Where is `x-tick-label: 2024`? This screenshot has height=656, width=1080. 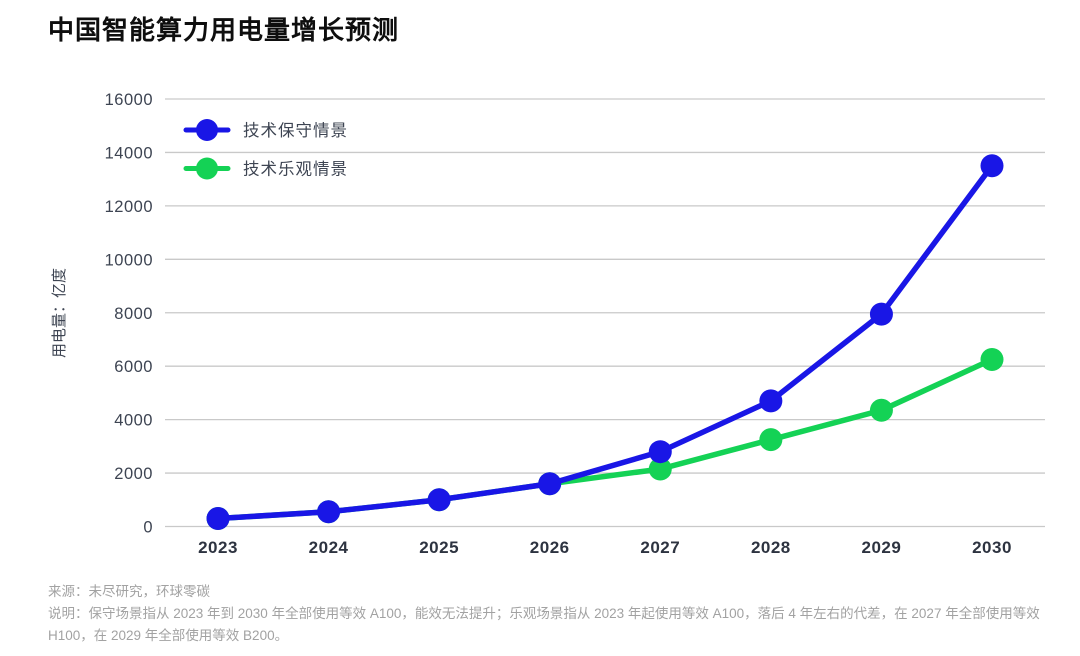
x-tick-label: 2024 is located at coordinates (329, 547).